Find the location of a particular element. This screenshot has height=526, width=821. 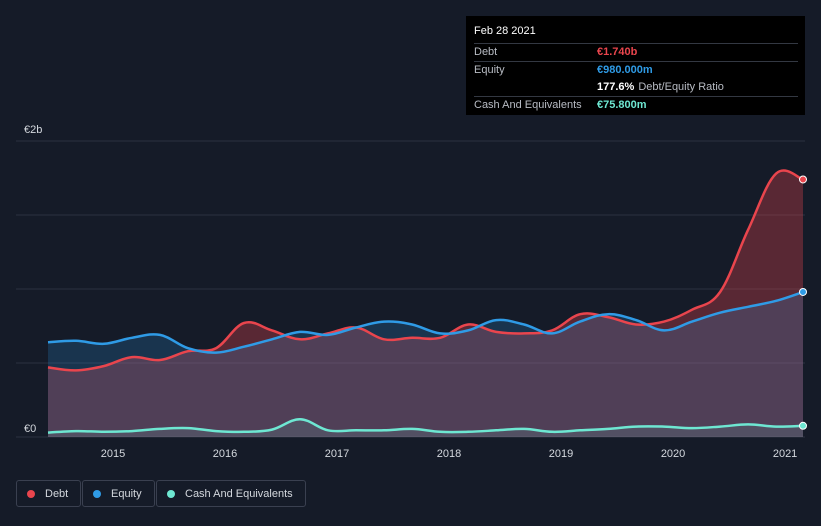

debt-end-point is located at coordinates (803, 179).